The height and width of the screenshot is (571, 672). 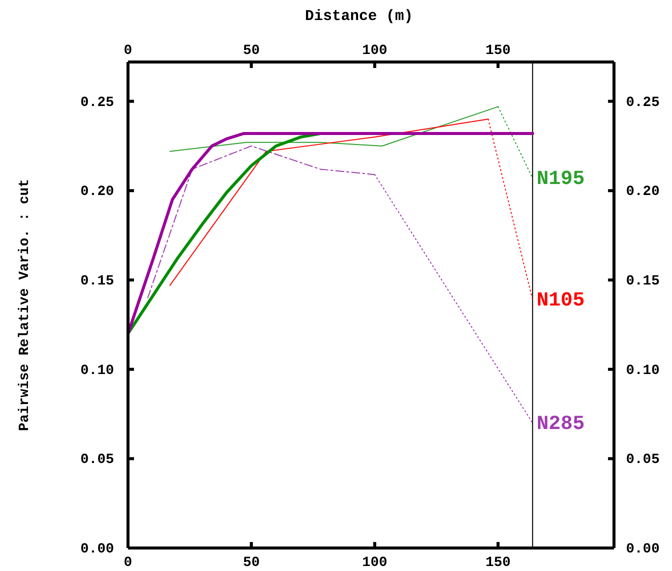 I want to click on x-tick-label: 50, so click(x=251, y=51).